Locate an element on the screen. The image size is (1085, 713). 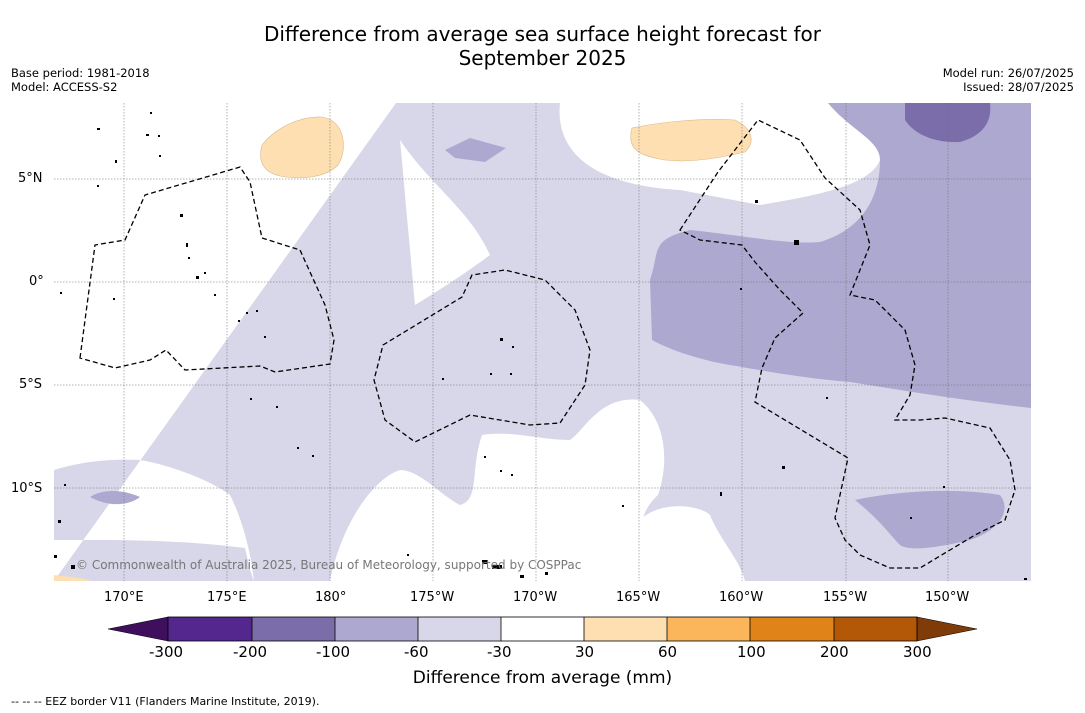
lat-label-5n: 5°N is located at coordinates (30, 178).